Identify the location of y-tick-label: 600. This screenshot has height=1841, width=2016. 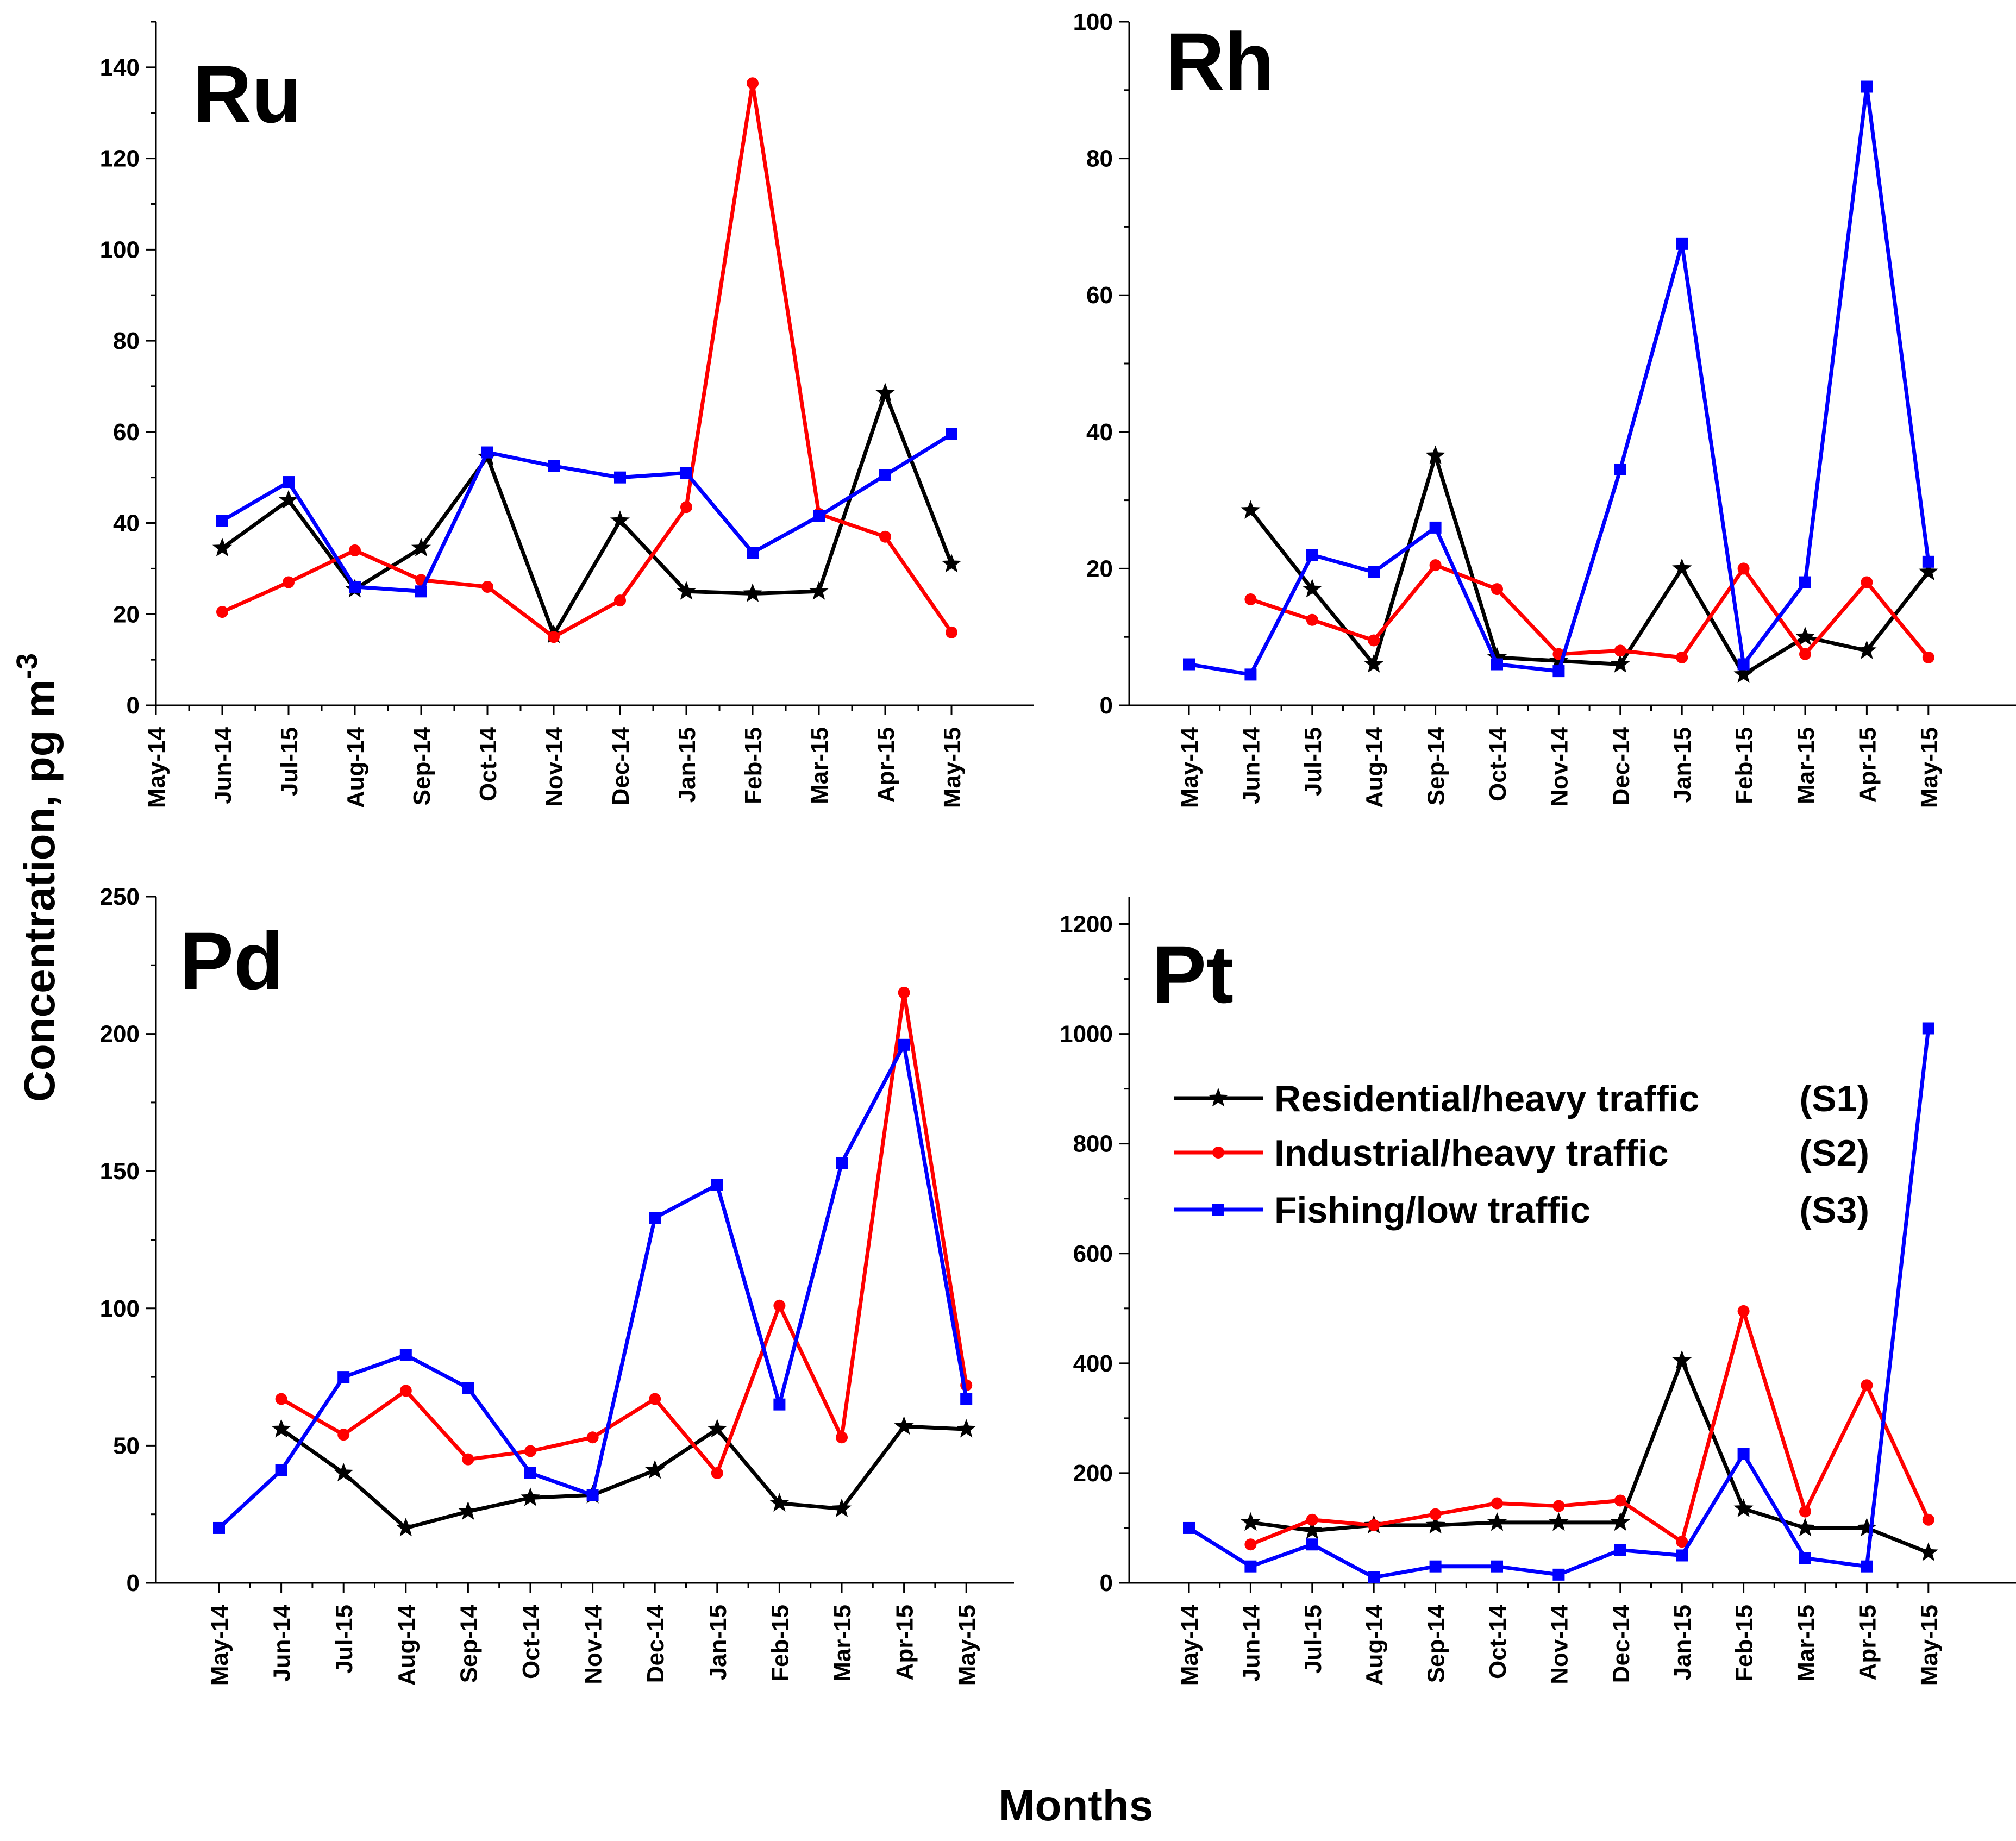
(1093, 1254).